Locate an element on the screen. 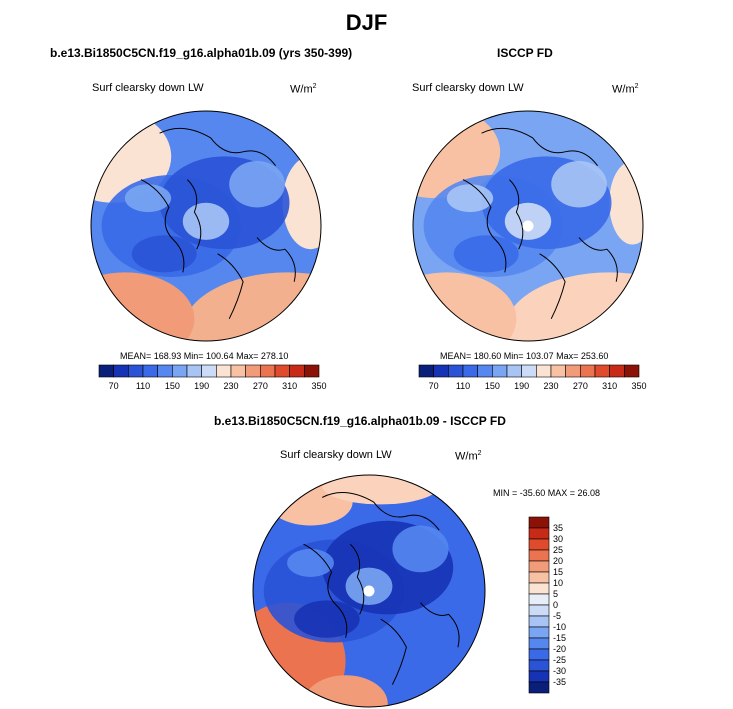 This screenshot has width=733, height=709. colorbar-tick-label: 20 is located at coordinates (558, 561).